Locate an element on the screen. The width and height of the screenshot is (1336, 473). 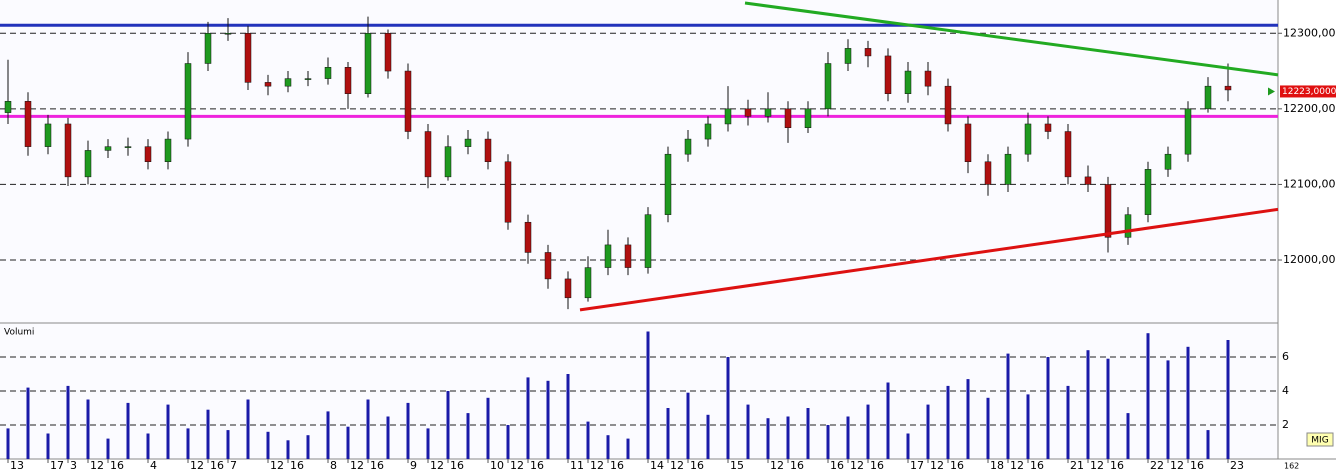
x-tick-label: 11 is located at coordinates (577, 465).